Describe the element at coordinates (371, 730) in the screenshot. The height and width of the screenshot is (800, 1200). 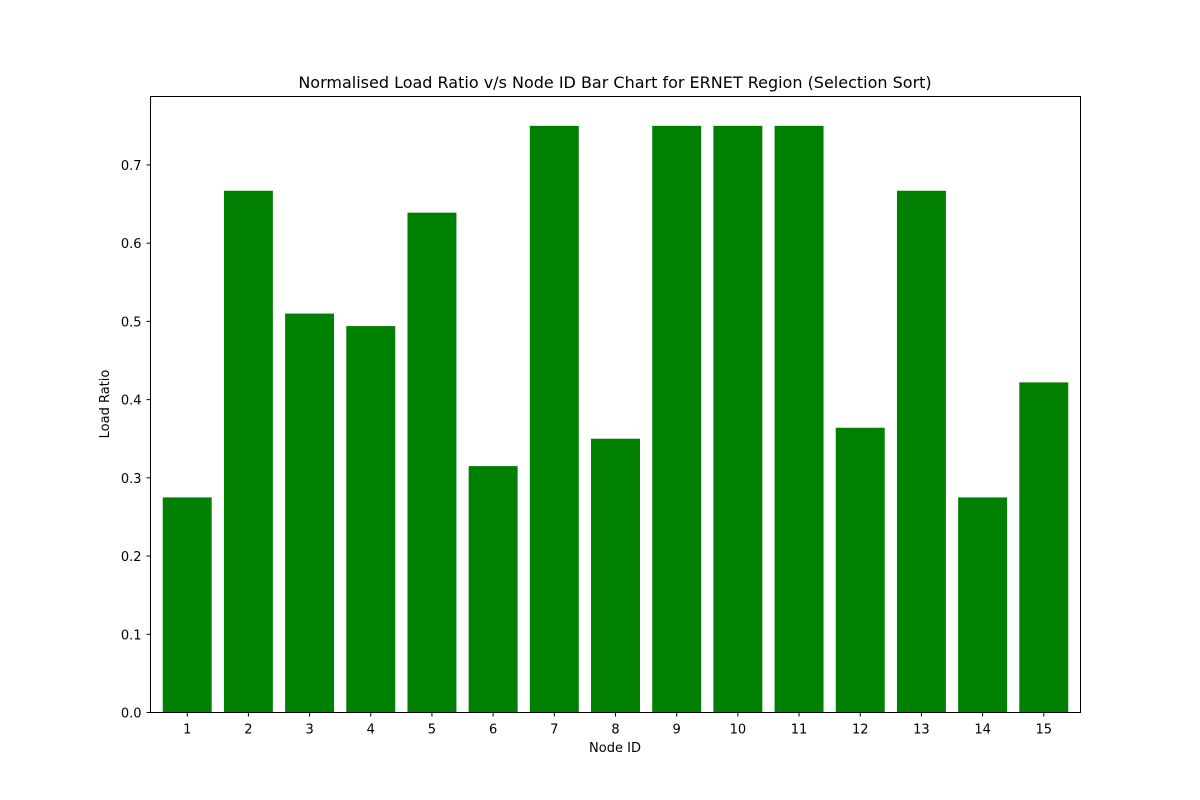
I see `x-tick-label: 4` at that location.